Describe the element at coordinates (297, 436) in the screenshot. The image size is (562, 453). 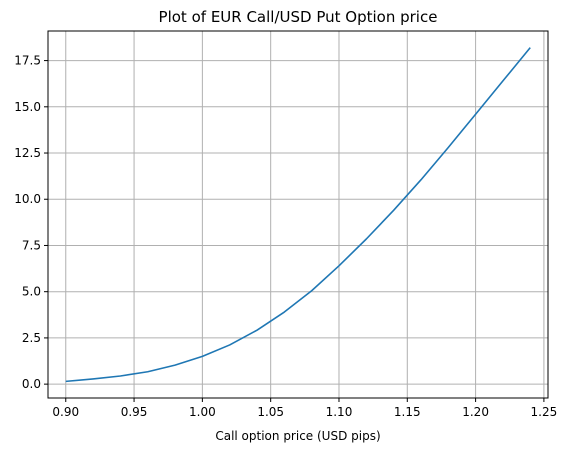
I see `x-axis-label: Call option price (USD pips)` at that location.